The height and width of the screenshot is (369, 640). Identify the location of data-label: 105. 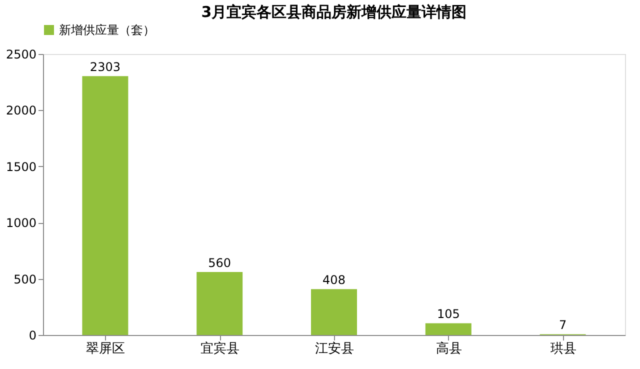
(448, 314).